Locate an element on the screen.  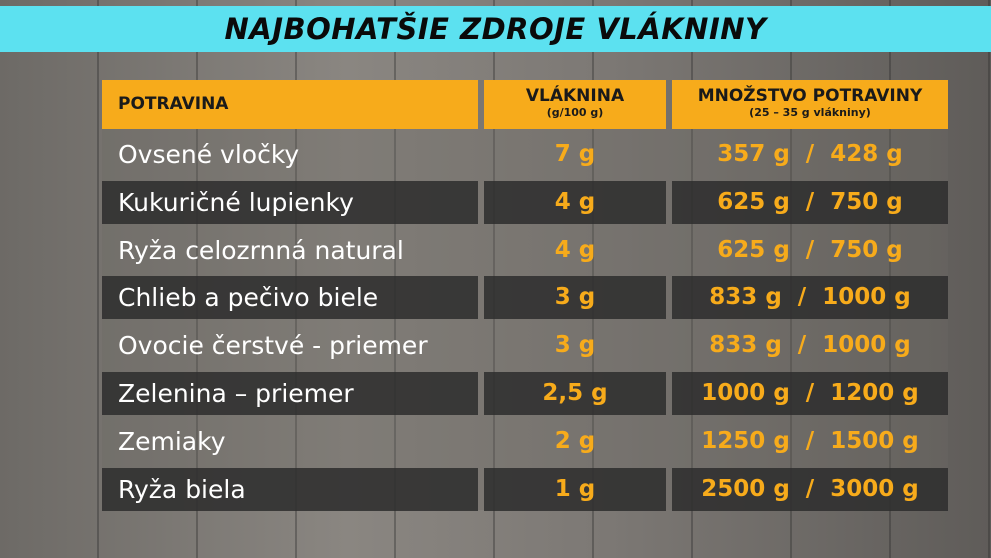
header-sublabel: (25 – 35 g vlákniny) is located at coordinates (810, 112).